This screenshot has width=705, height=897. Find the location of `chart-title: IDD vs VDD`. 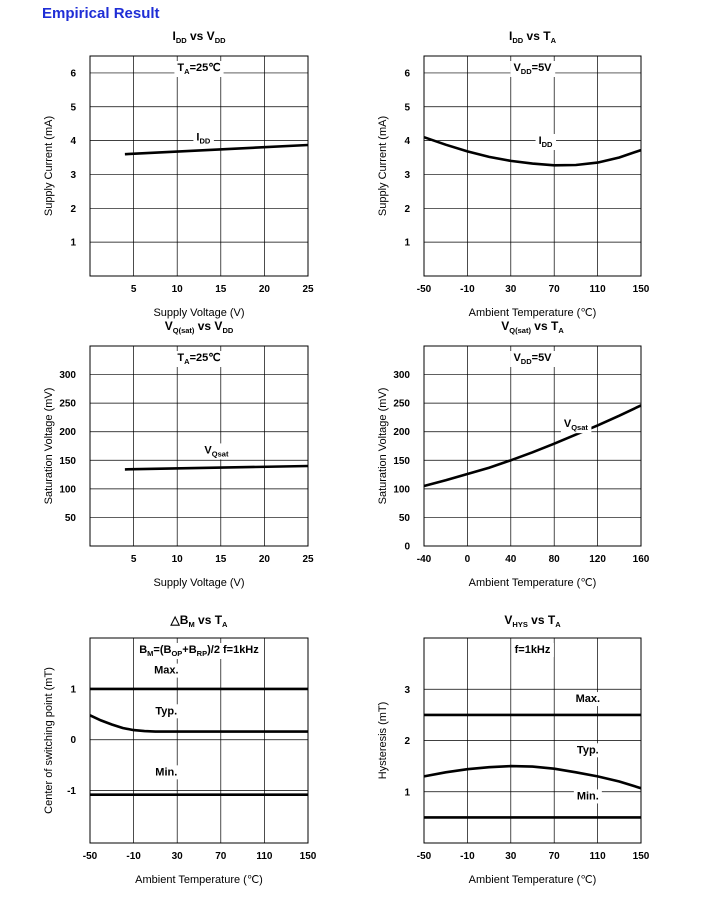

chart-title: IDD vs VDD is located at coordinates (199, 37).